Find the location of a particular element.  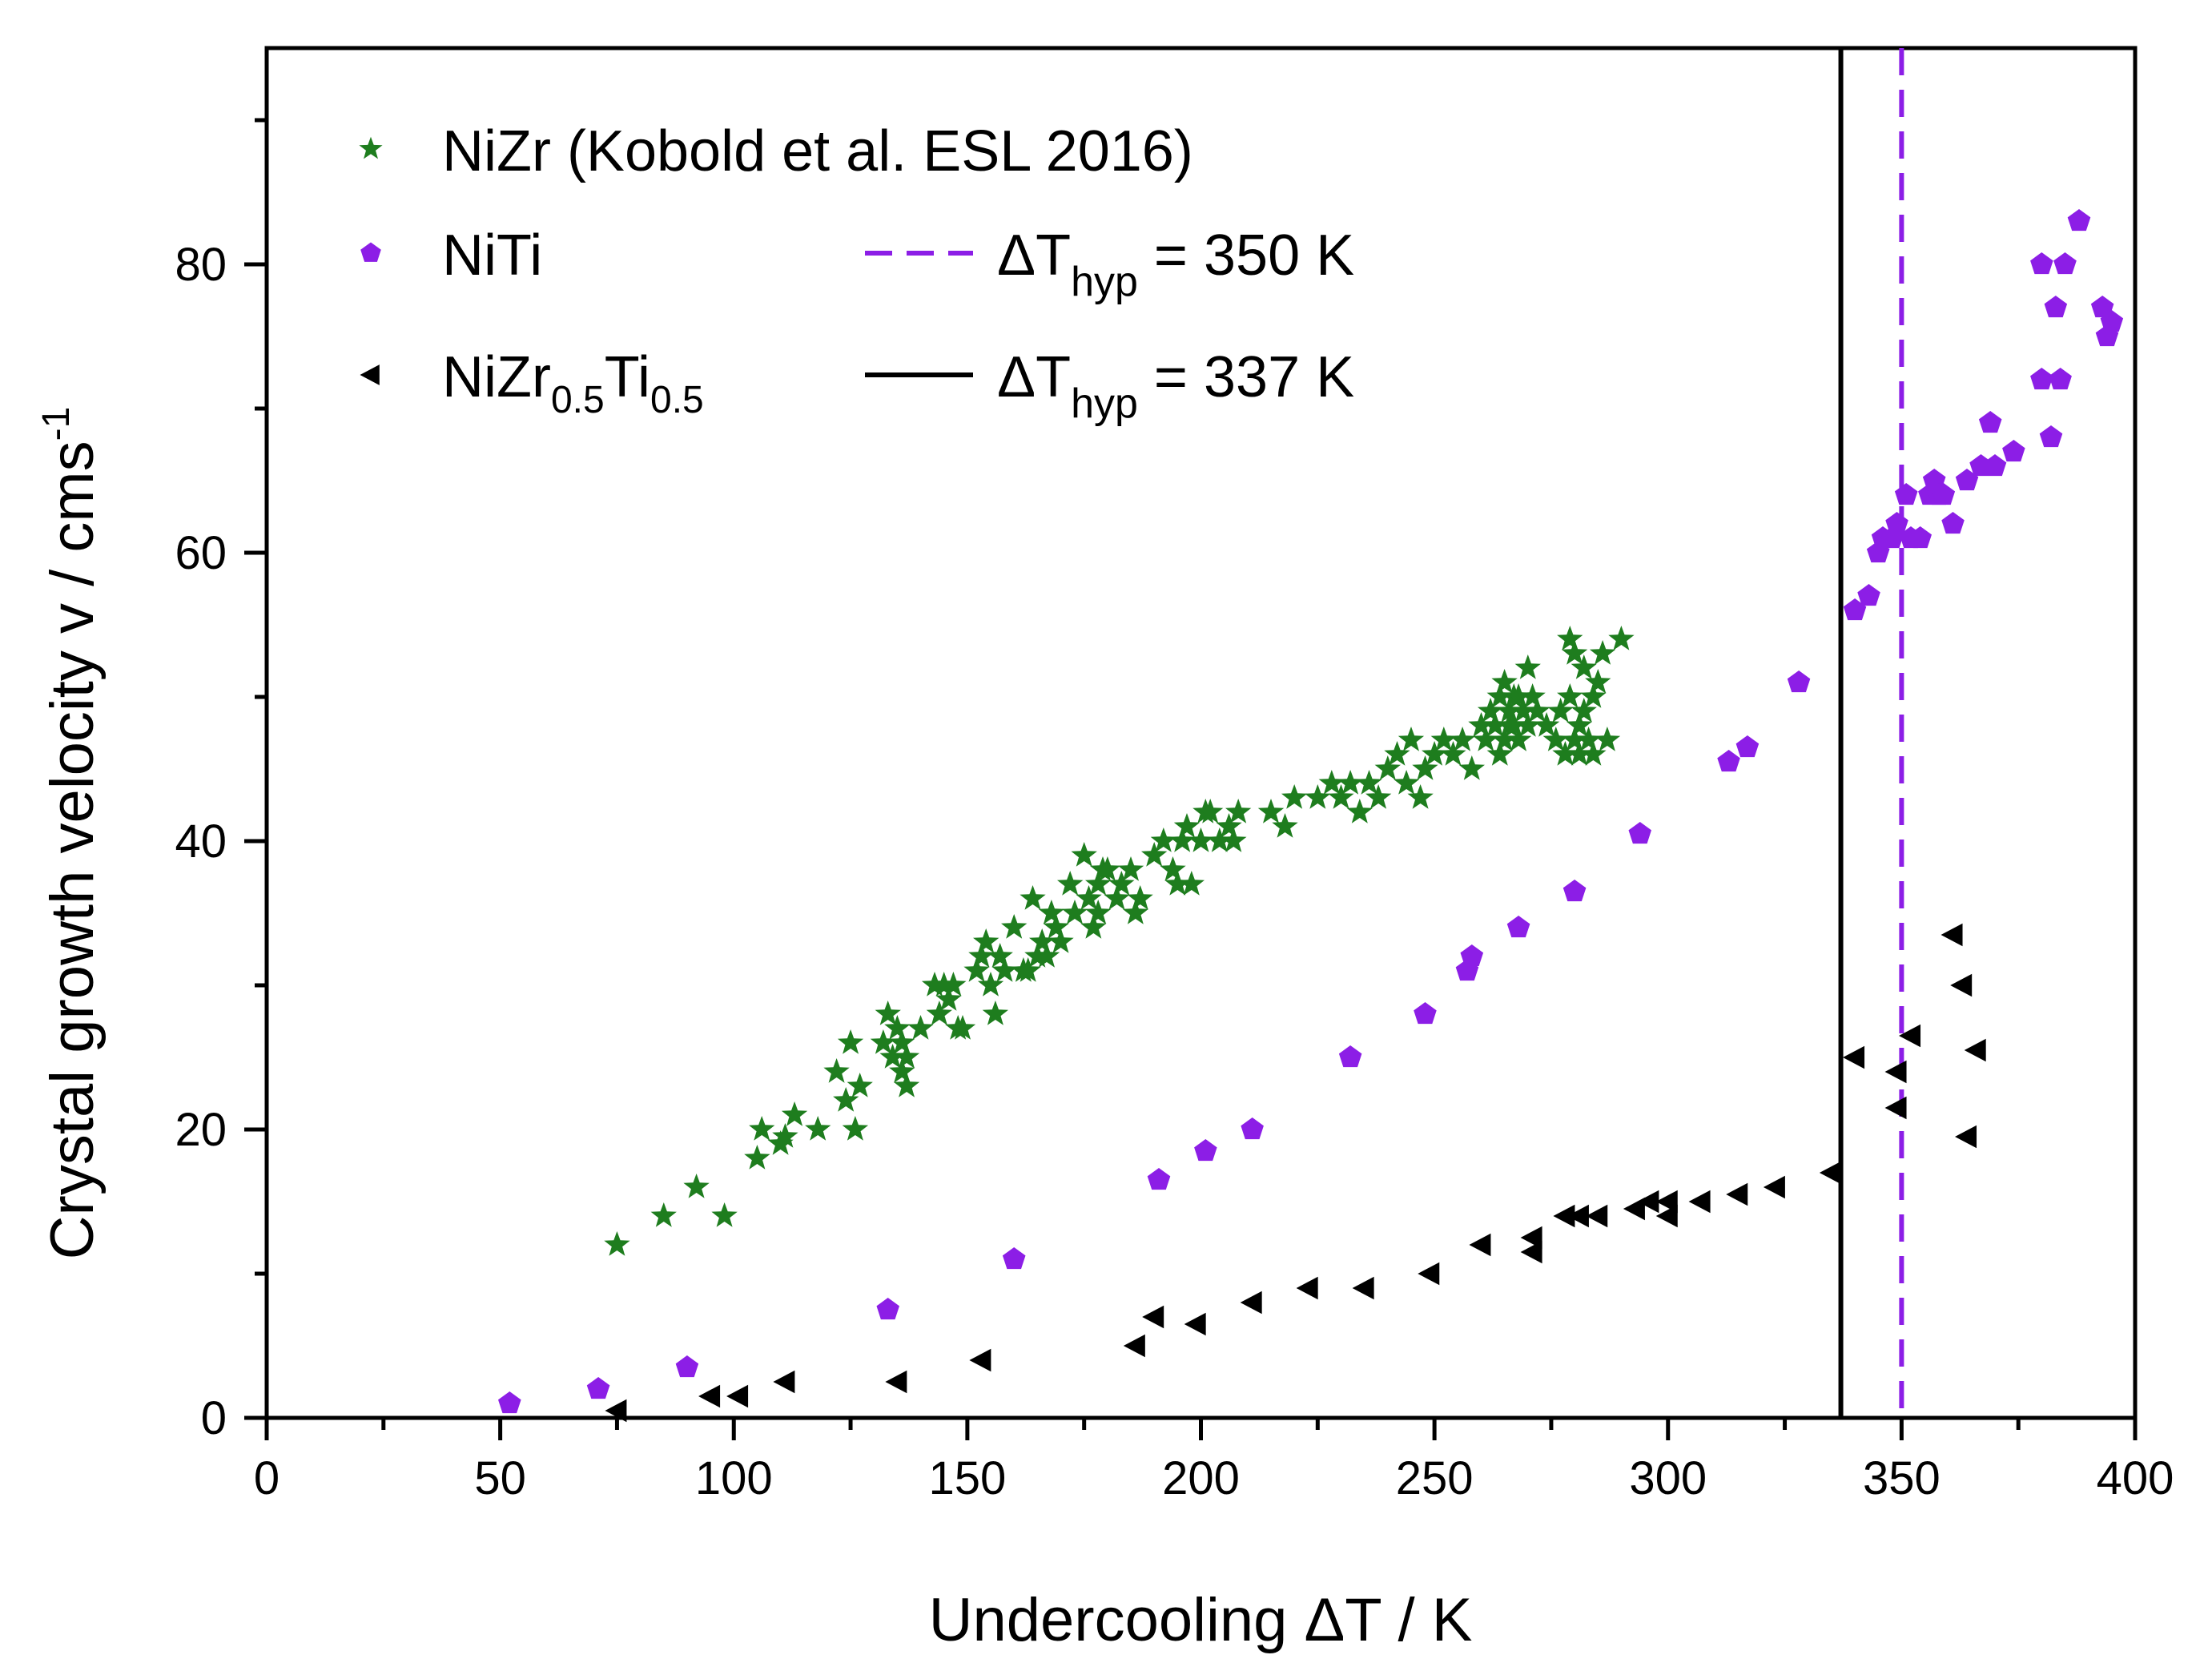

y-axis-title: Crystal growth velocity v / cms-1 is located at coordinates (71, 834).